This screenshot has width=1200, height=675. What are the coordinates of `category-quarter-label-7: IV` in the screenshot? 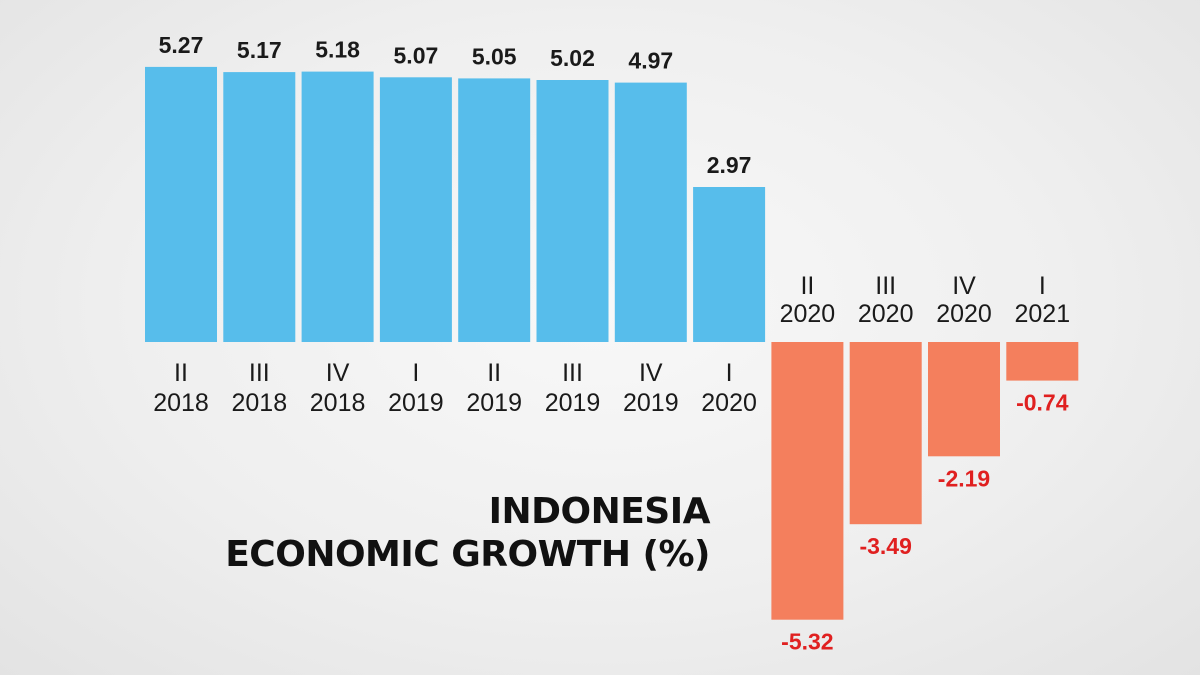 It's located at (651, 373).